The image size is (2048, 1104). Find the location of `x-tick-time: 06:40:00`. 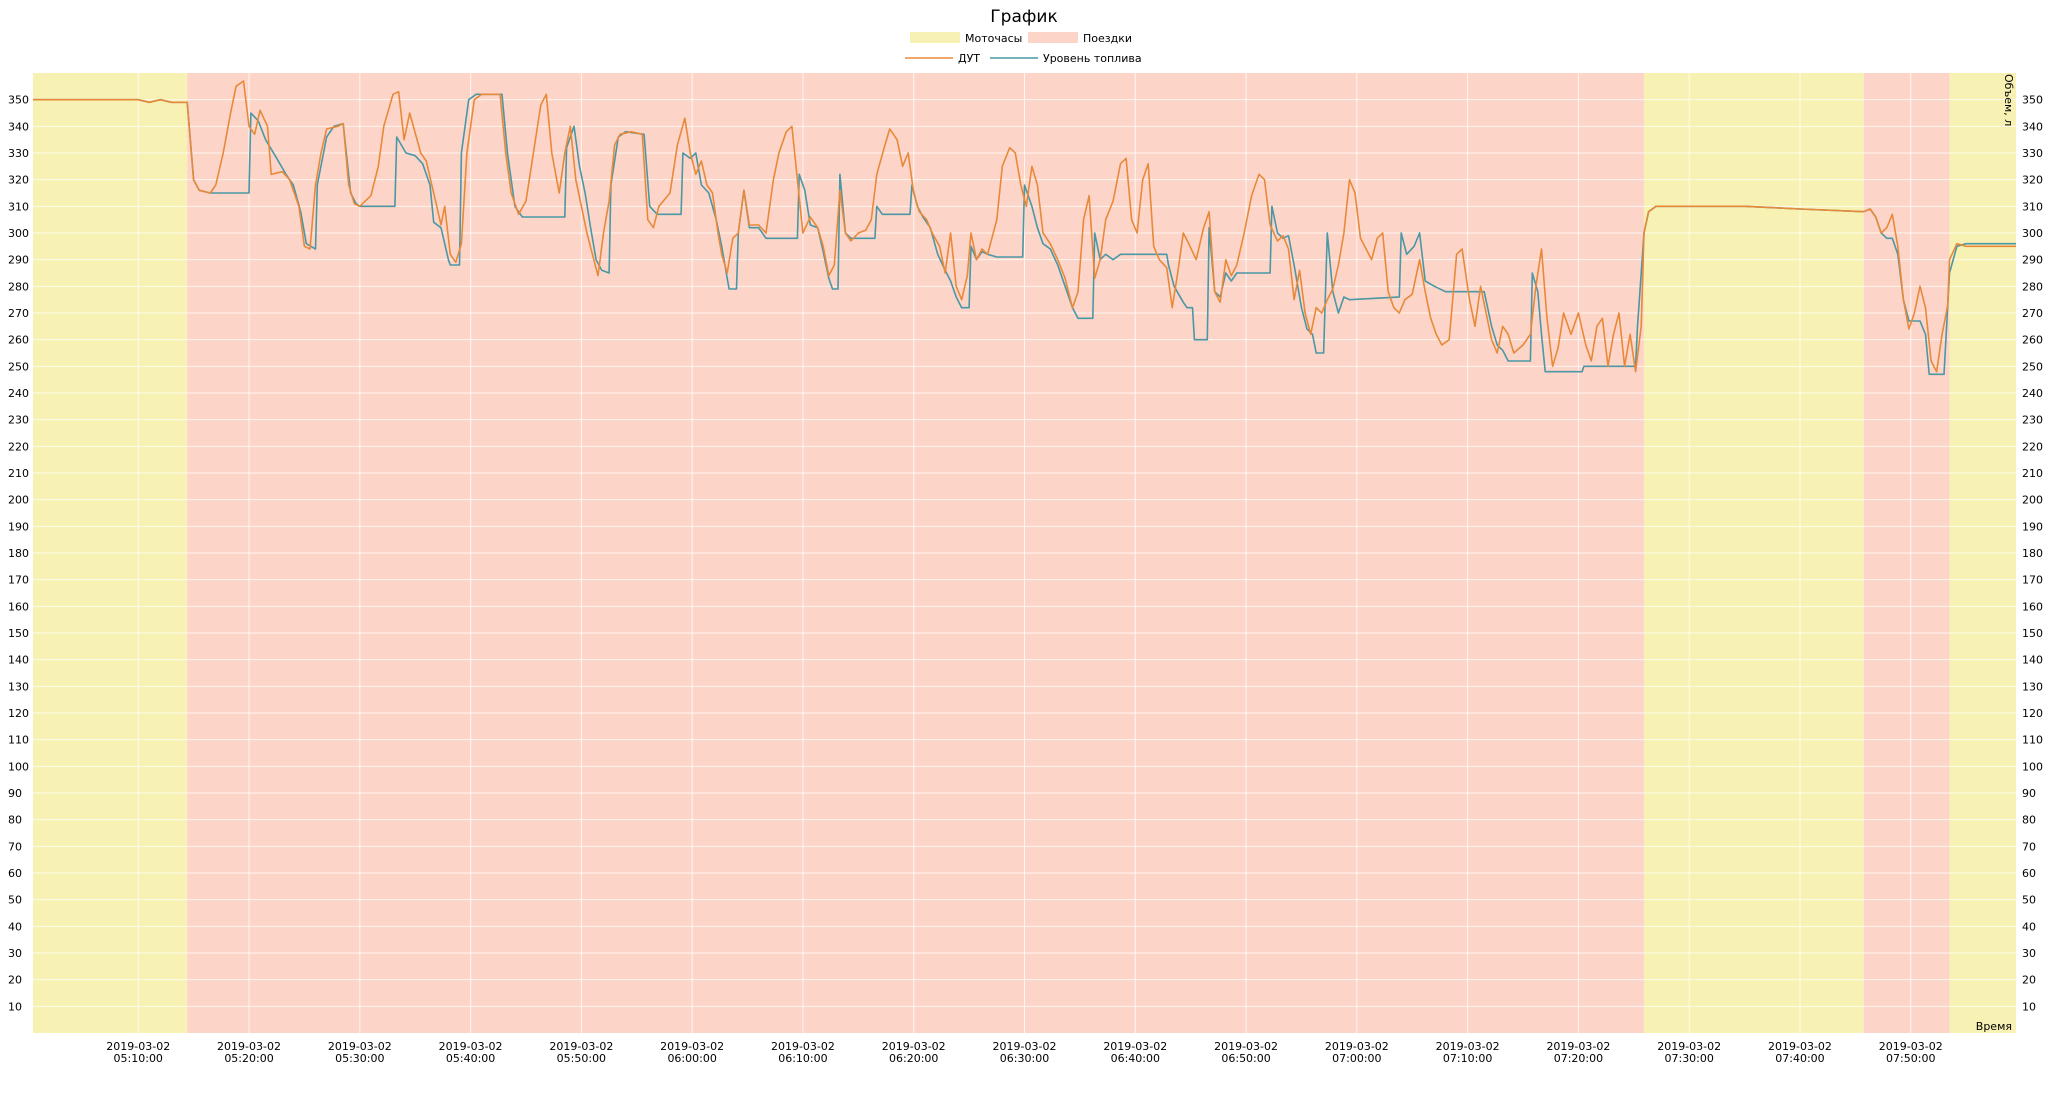

x-tick-time: 06:40:00 is located at coordinates (1135, 1058).